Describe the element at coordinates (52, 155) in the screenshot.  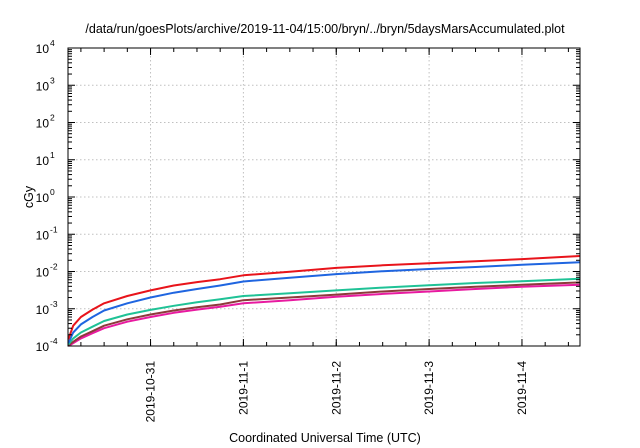
I see `y-tick-exponent: 1` at that location.